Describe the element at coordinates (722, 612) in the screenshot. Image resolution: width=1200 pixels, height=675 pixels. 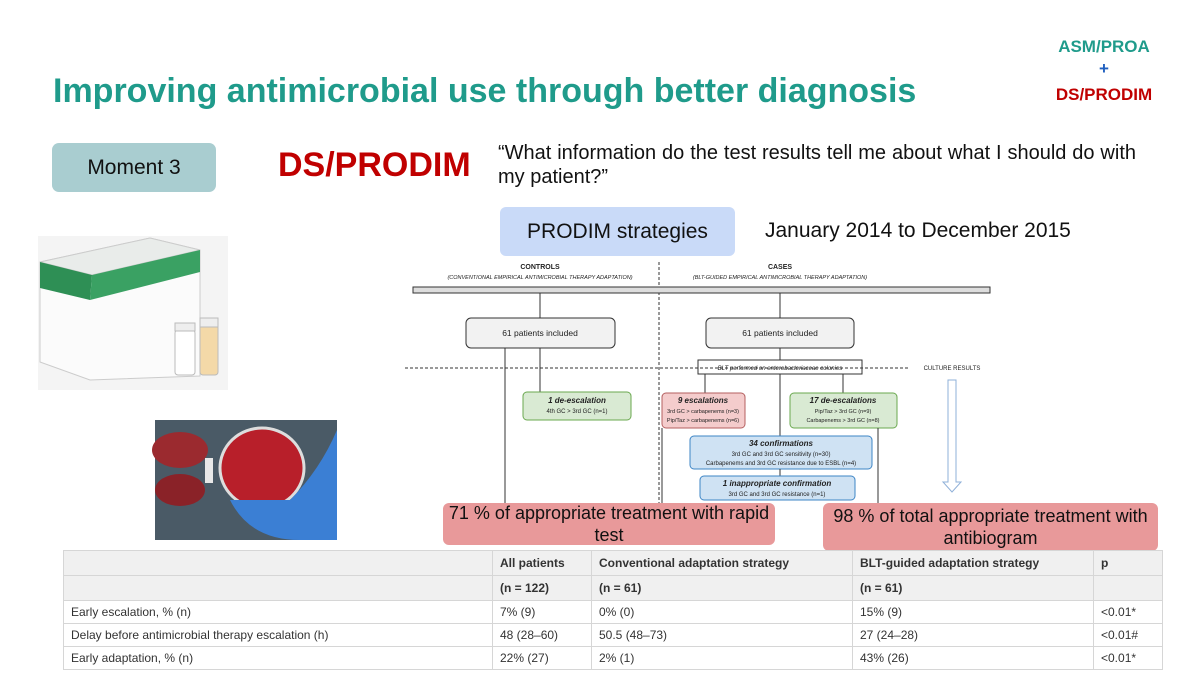
I see `table-cell: 0% (0)` at that location.